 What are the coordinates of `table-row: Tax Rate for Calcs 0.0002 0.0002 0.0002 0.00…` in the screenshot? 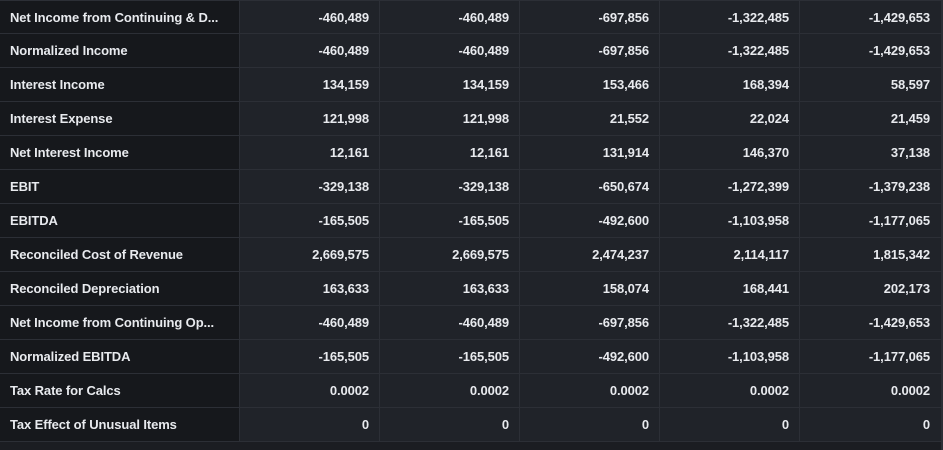 It's located at (471, 391).